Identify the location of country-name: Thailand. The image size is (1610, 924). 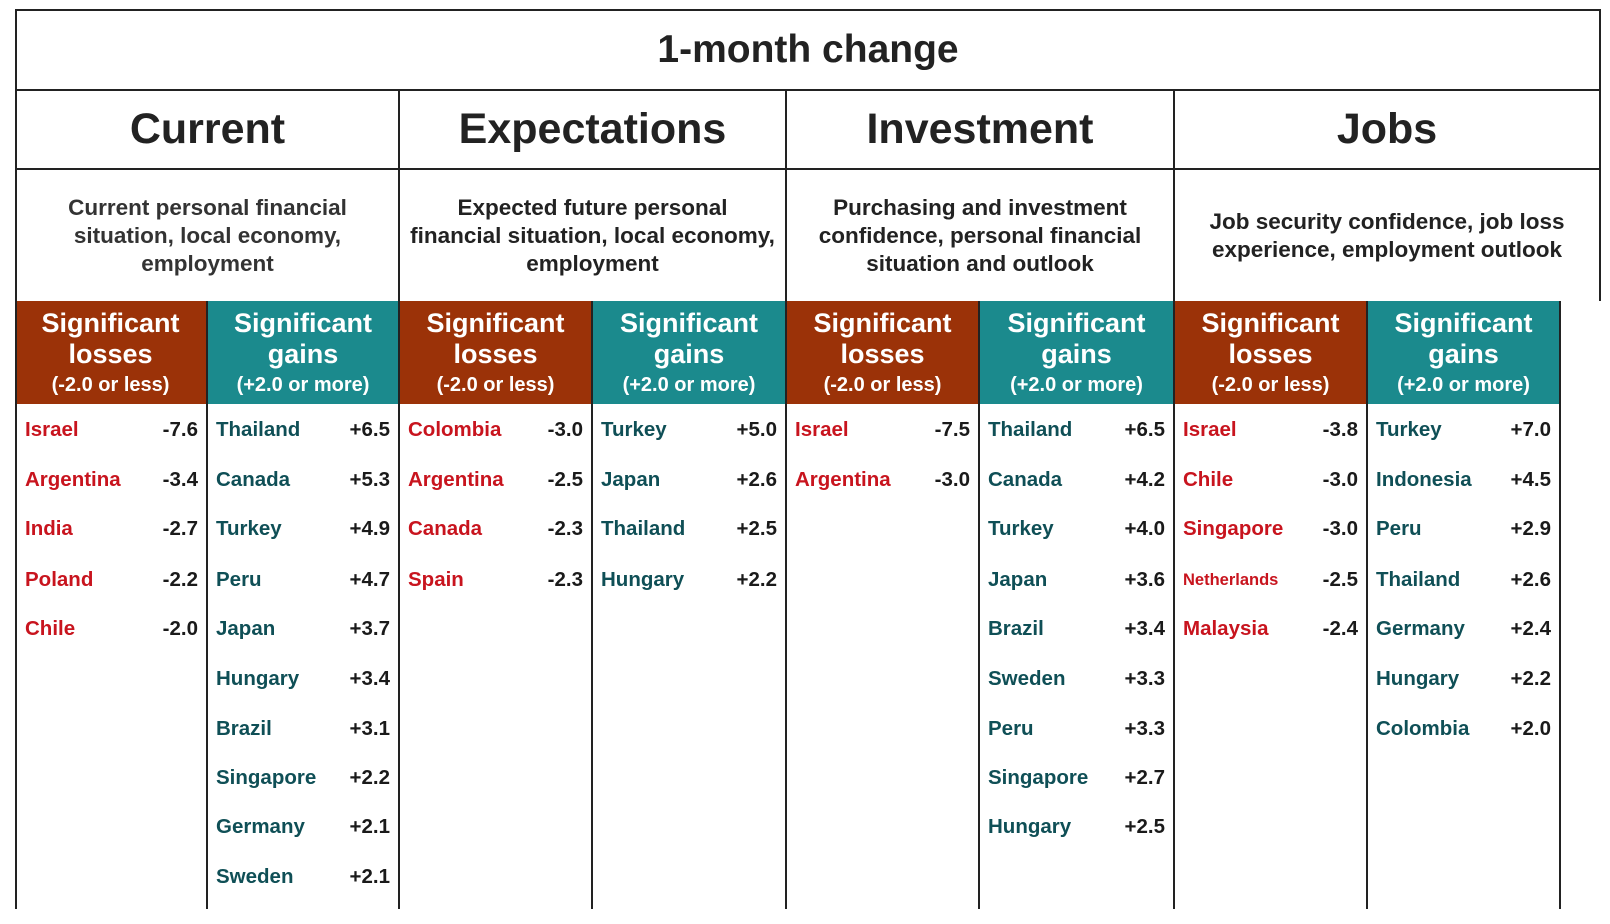
(643, 528).